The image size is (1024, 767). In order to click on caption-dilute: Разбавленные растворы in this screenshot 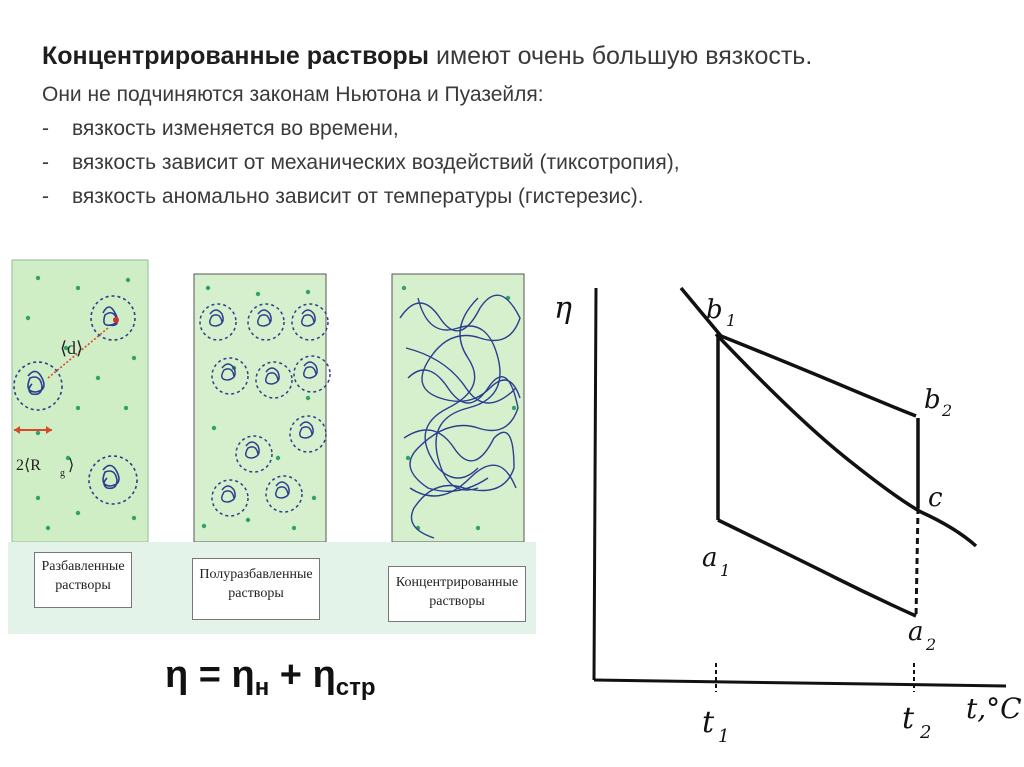, I will do `click(83, 580)`.